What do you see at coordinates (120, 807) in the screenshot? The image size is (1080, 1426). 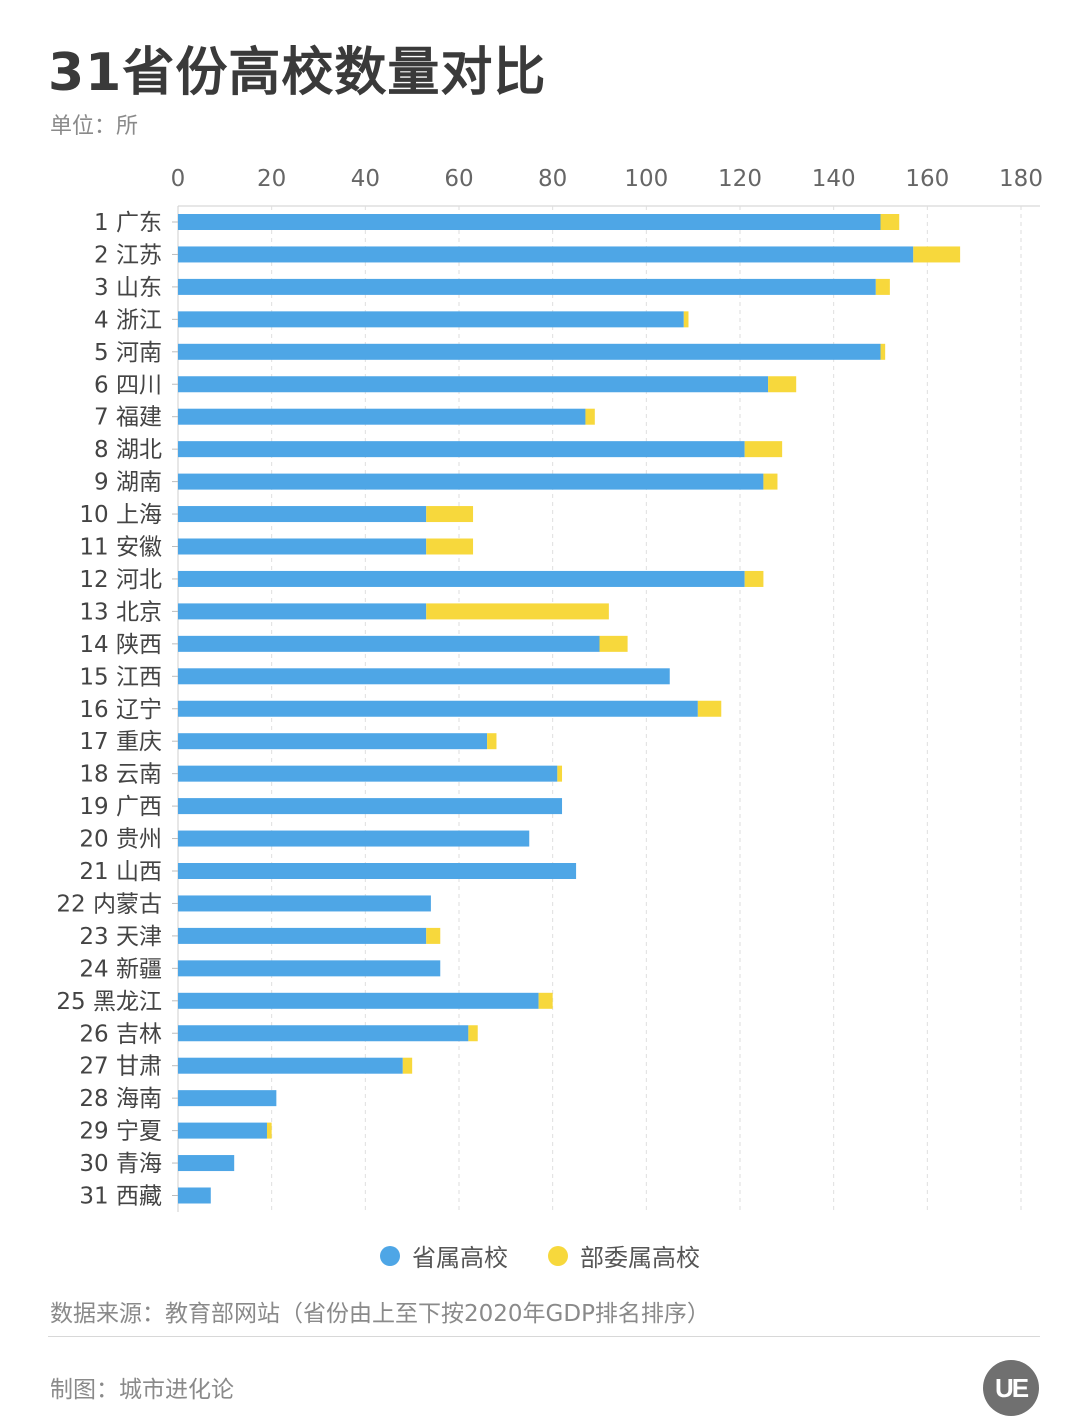 I see `category-label: 19 广西` at bounding box center [120, 807].